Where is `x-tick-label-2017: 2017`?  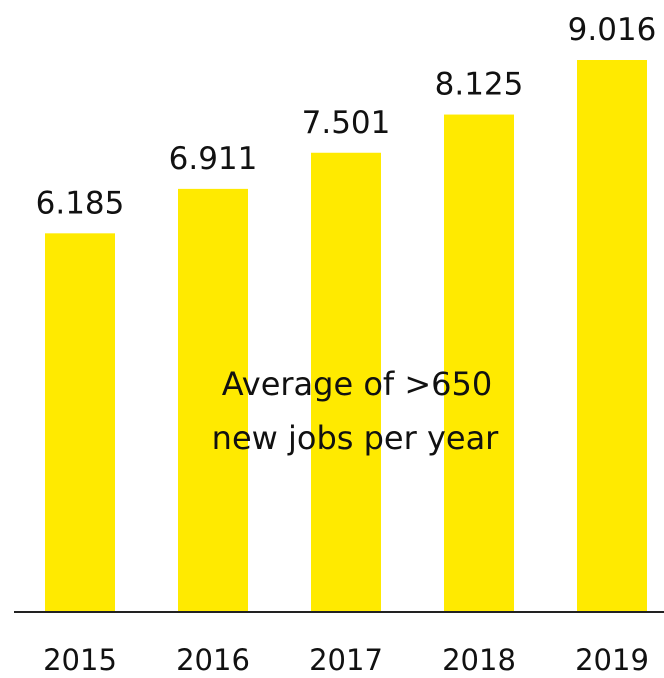 x-tick-label-2017: 2017 is located at coordinates (346, 660).